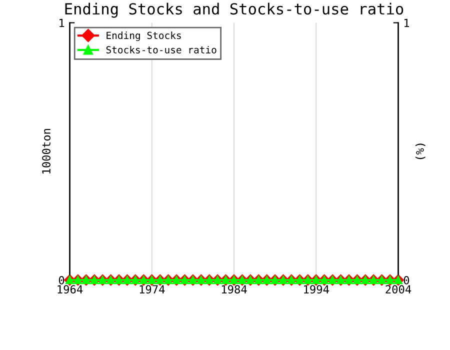 The width and height of the screenshot is (450, 350). What do you see at coordinates (234, 10) in the screenshot?
I see `chart-title: Ending Stocks and Stocks-to-use ratio` at bounding box center [234, 10].